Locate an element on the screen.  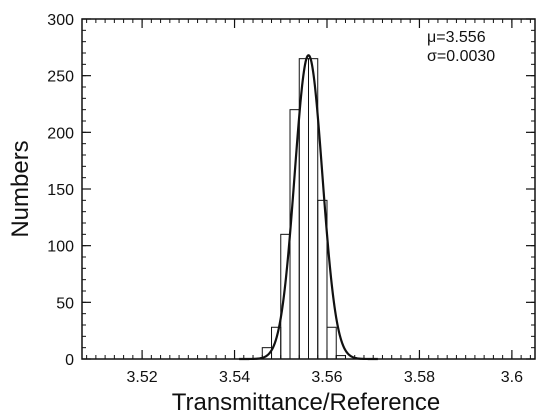
x-tick-label: 3.54 is located at coordinates (234, 377).